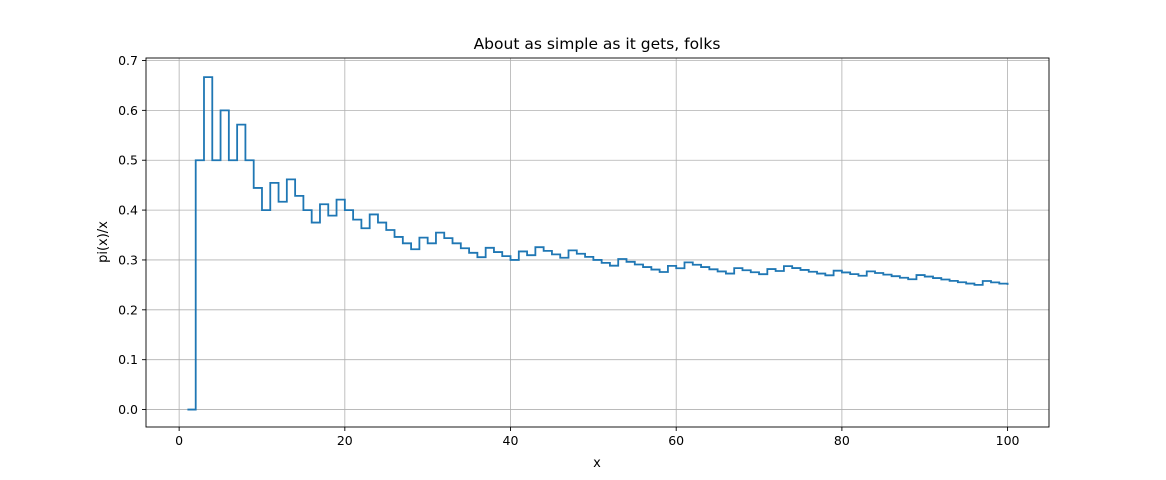 The width and height of the screenshot is (1166, 480). Describe the element at coordinates (842, 440) in the screenshot. I see `x-tick-label: 80` at that location.